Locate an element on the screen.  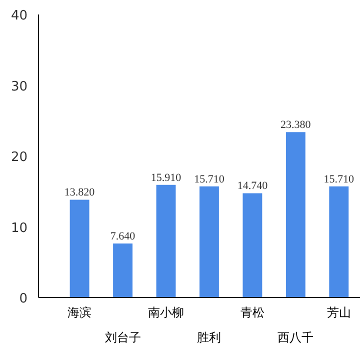
x-tick-label: 海滨 is located at coordinates (80, 313).